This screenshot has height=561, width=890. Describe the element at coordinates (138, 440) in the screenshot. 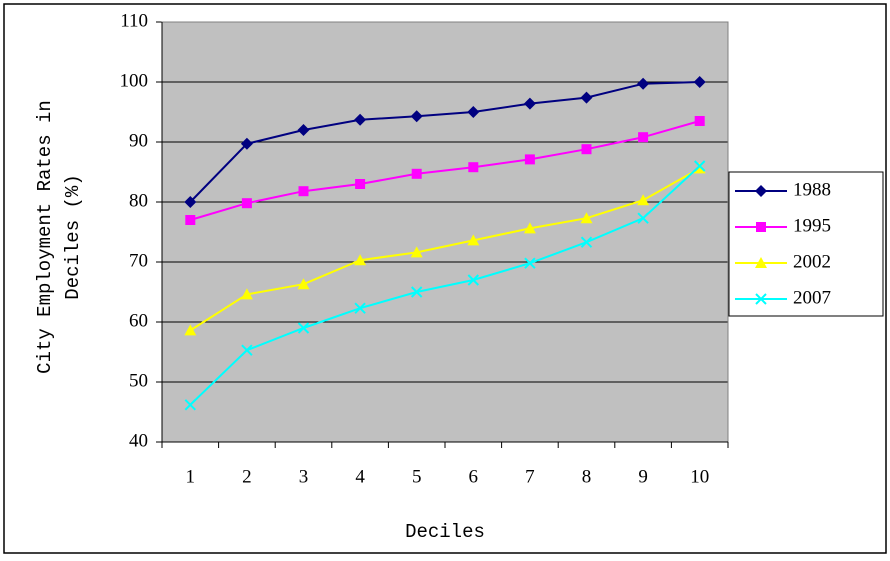

I see `y-tick-label: 40` at that location.